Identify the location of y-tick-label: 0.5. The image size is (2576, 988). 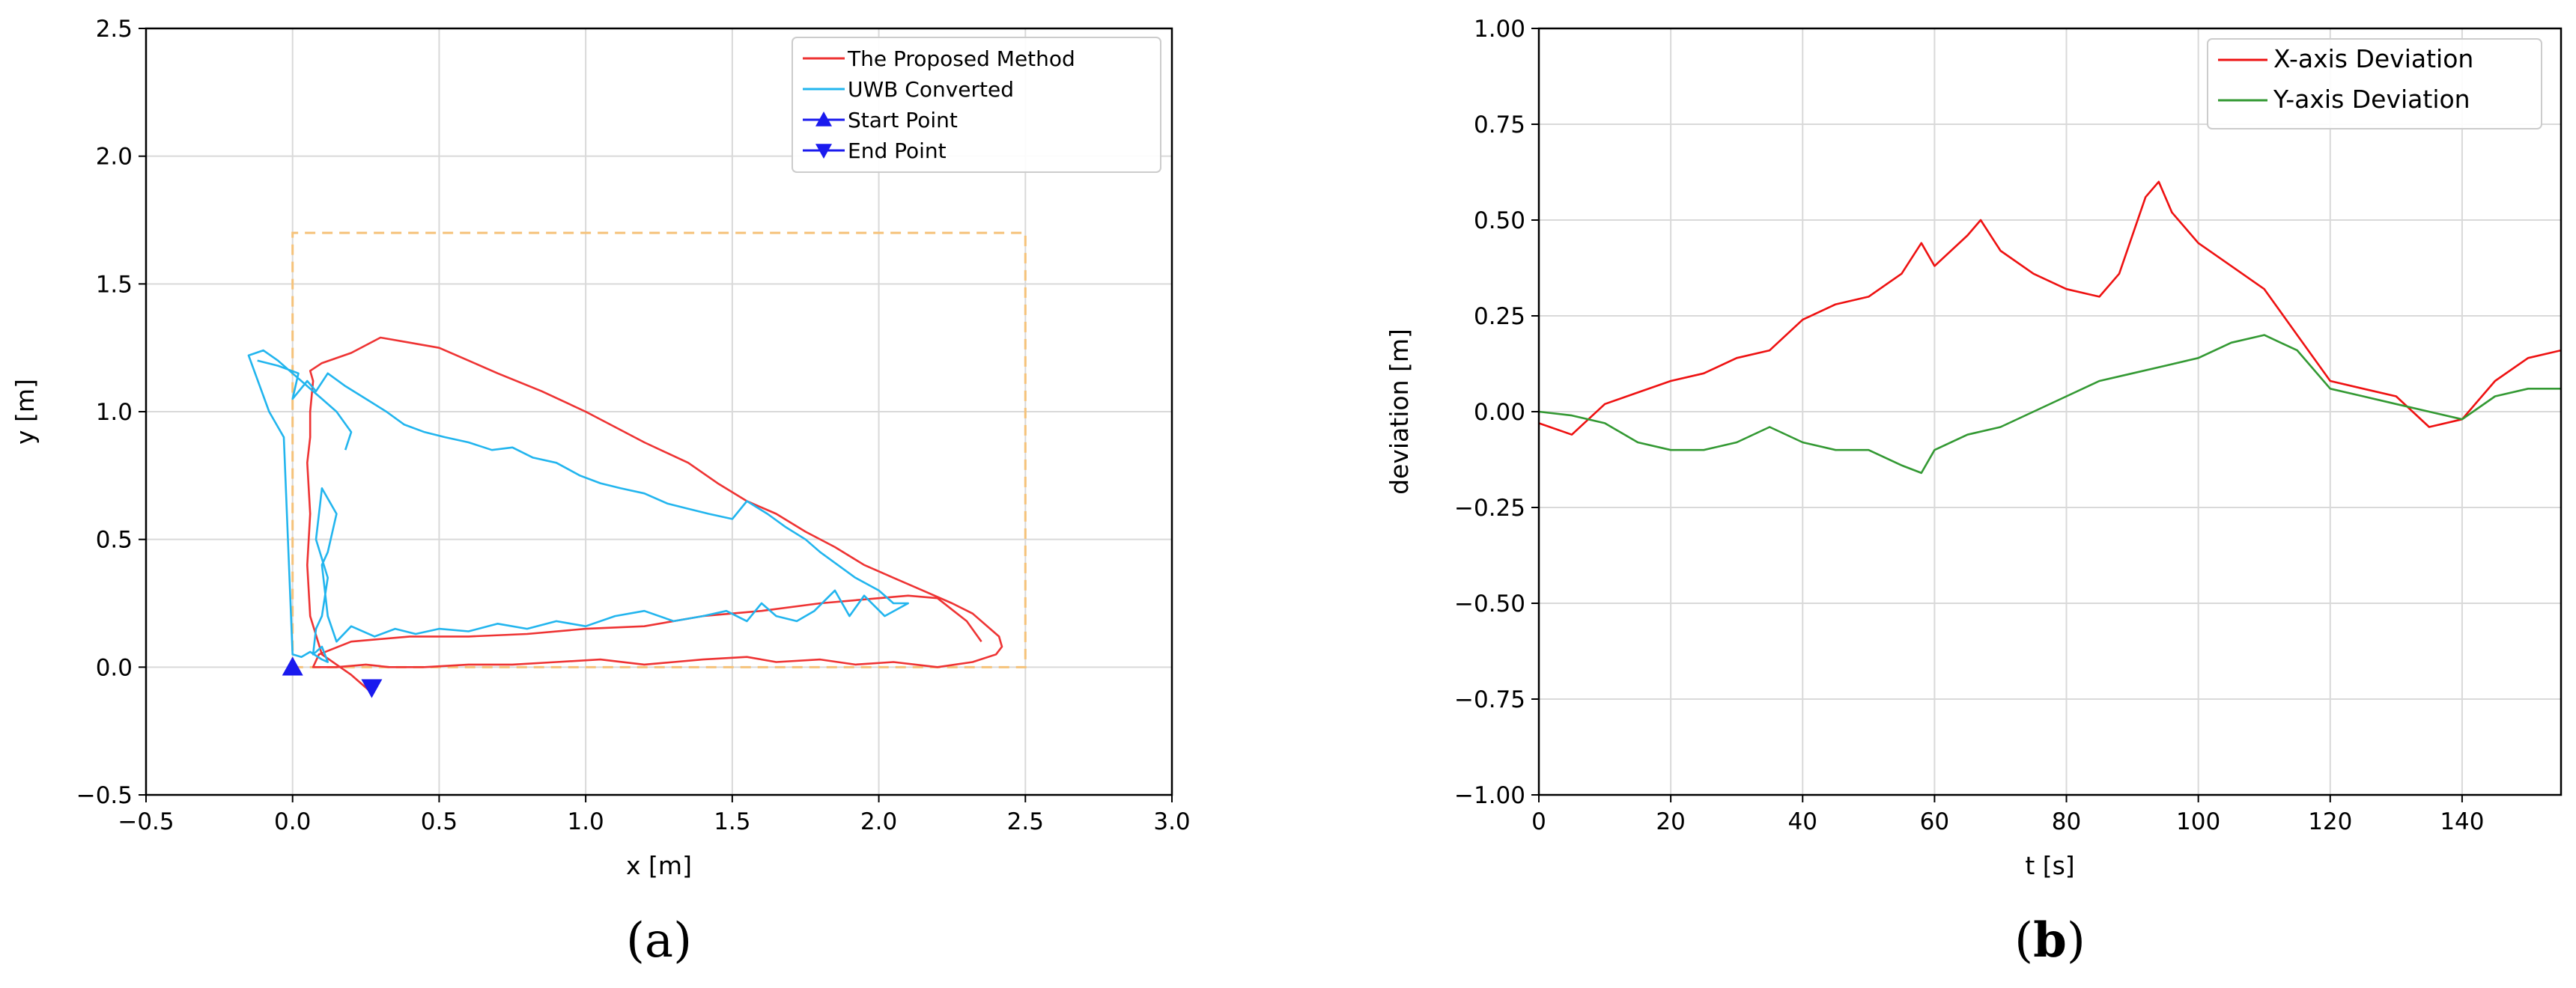
(114, 540).